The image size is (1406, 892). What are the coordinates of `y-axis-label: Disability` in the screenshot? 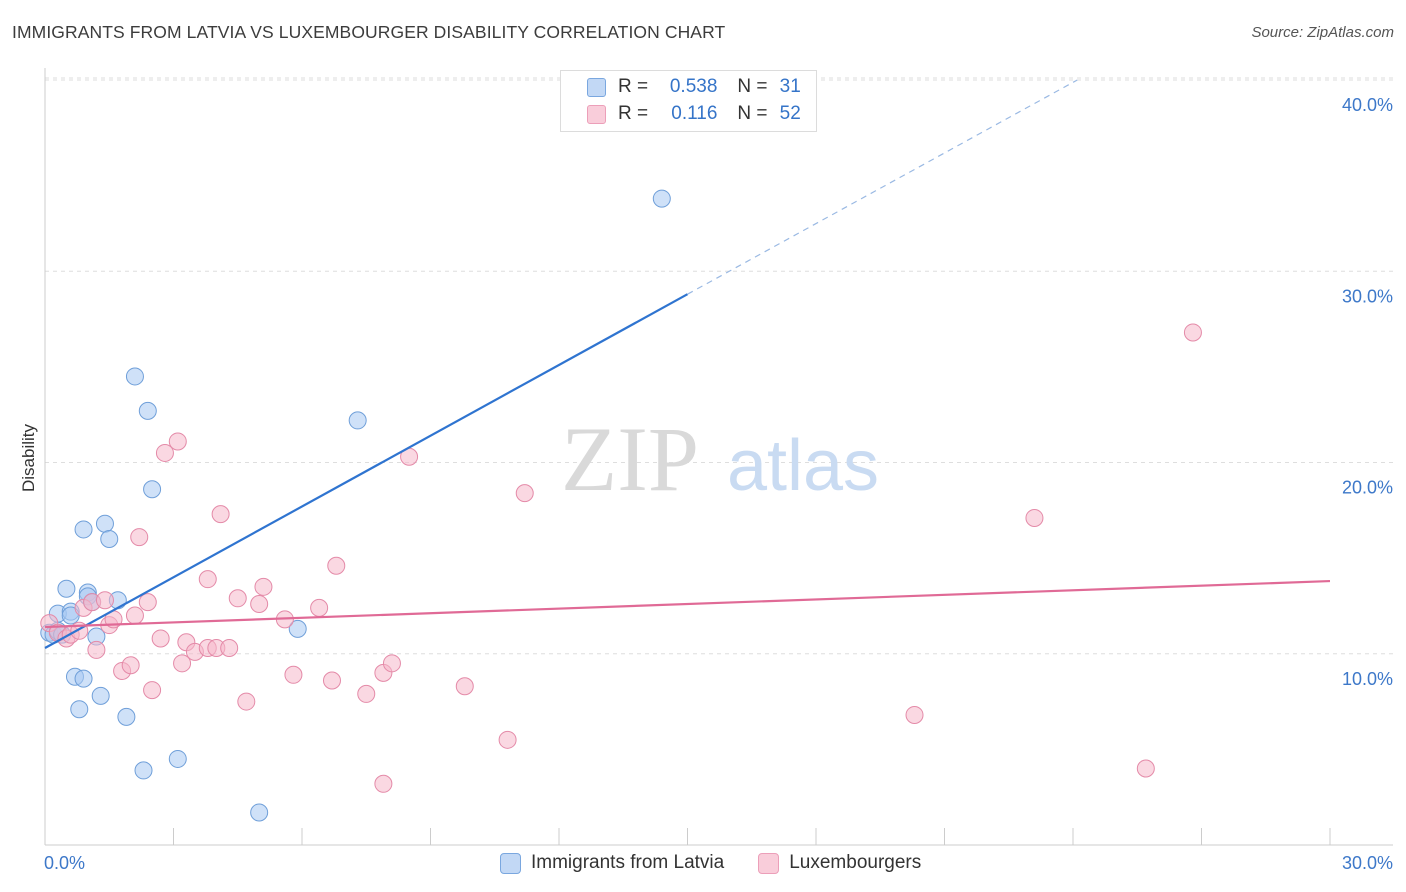 It's located at (28, 457).